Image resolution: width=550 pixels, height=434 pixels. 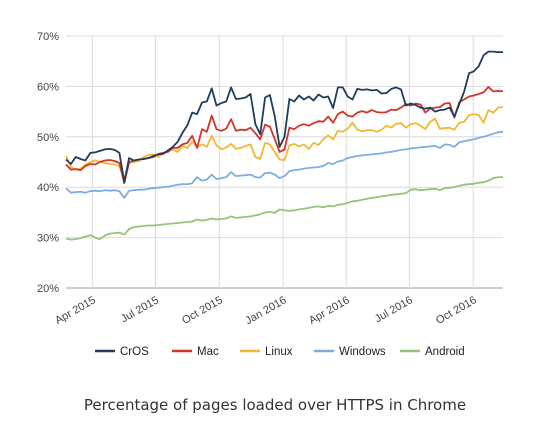 I want to click on series-line-linux, so click(x=284, y=143).